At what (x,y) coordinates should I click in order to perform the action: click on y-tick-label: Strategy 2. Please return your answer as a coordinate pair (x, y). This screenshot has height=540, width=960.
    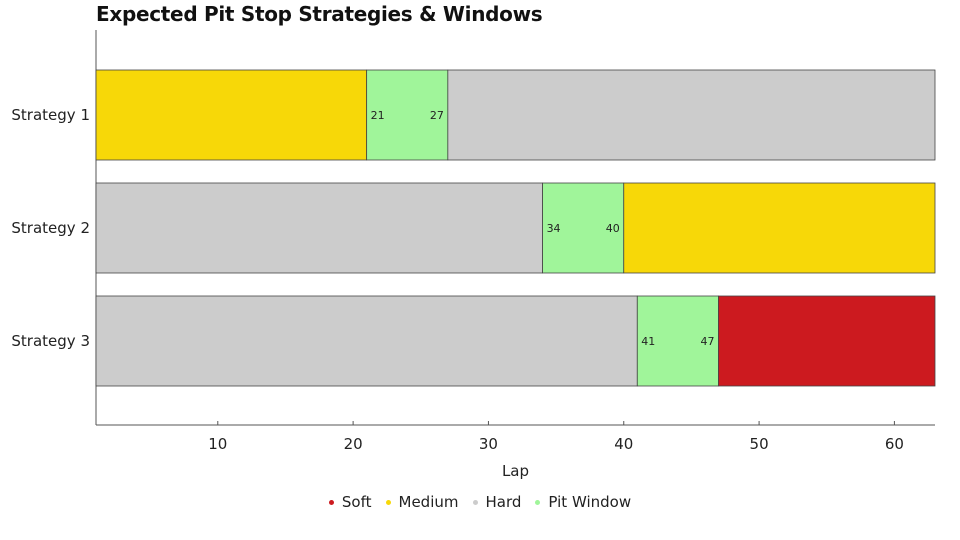
    Looking at the image, I should click on (50, 228).